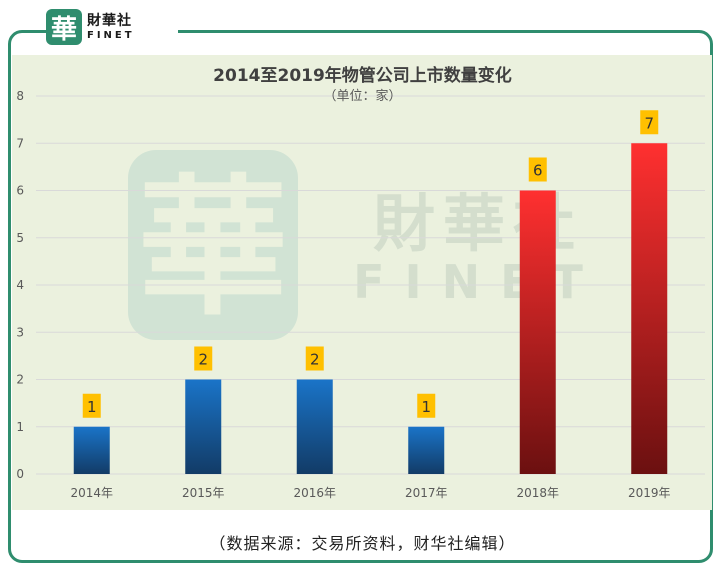 The width and height of the screenshot is (725, 573). I want to click on watermark-badge, so click(213, 245).